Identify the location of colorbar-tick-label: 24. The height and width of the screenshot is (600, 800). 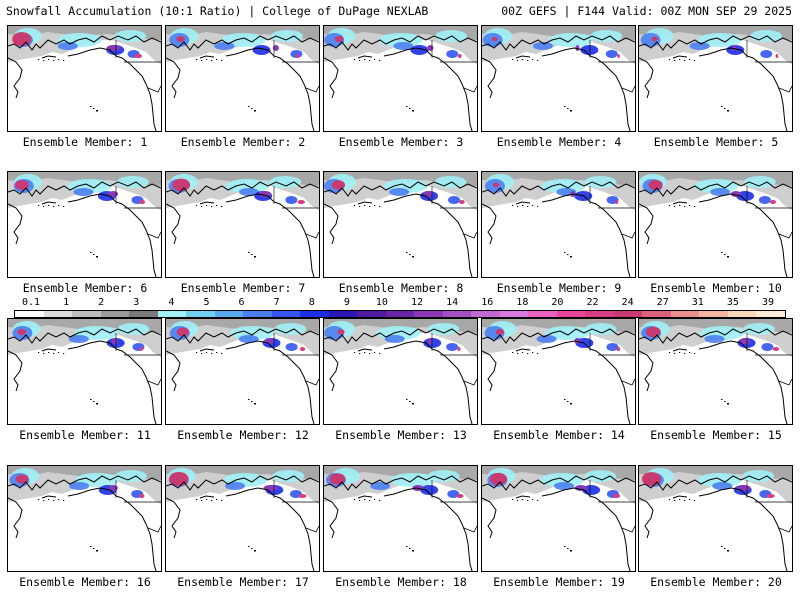
(627, 302).